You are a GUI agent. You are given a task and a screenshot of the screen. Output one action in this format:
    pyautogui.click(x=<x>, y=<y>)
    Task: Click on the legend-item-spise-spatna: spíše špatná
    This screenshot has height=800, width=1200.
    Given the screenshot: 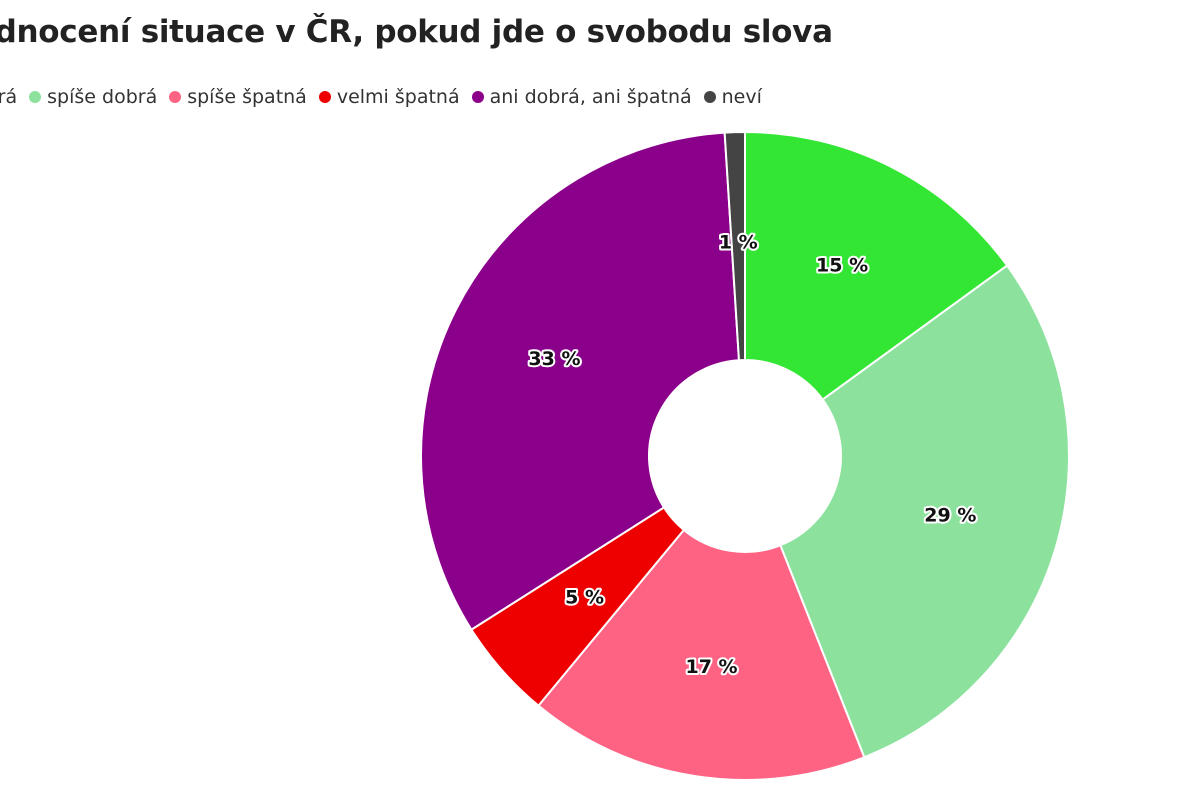 What is the action you would take?
    pyautogui.click(x=238, y=97)
    